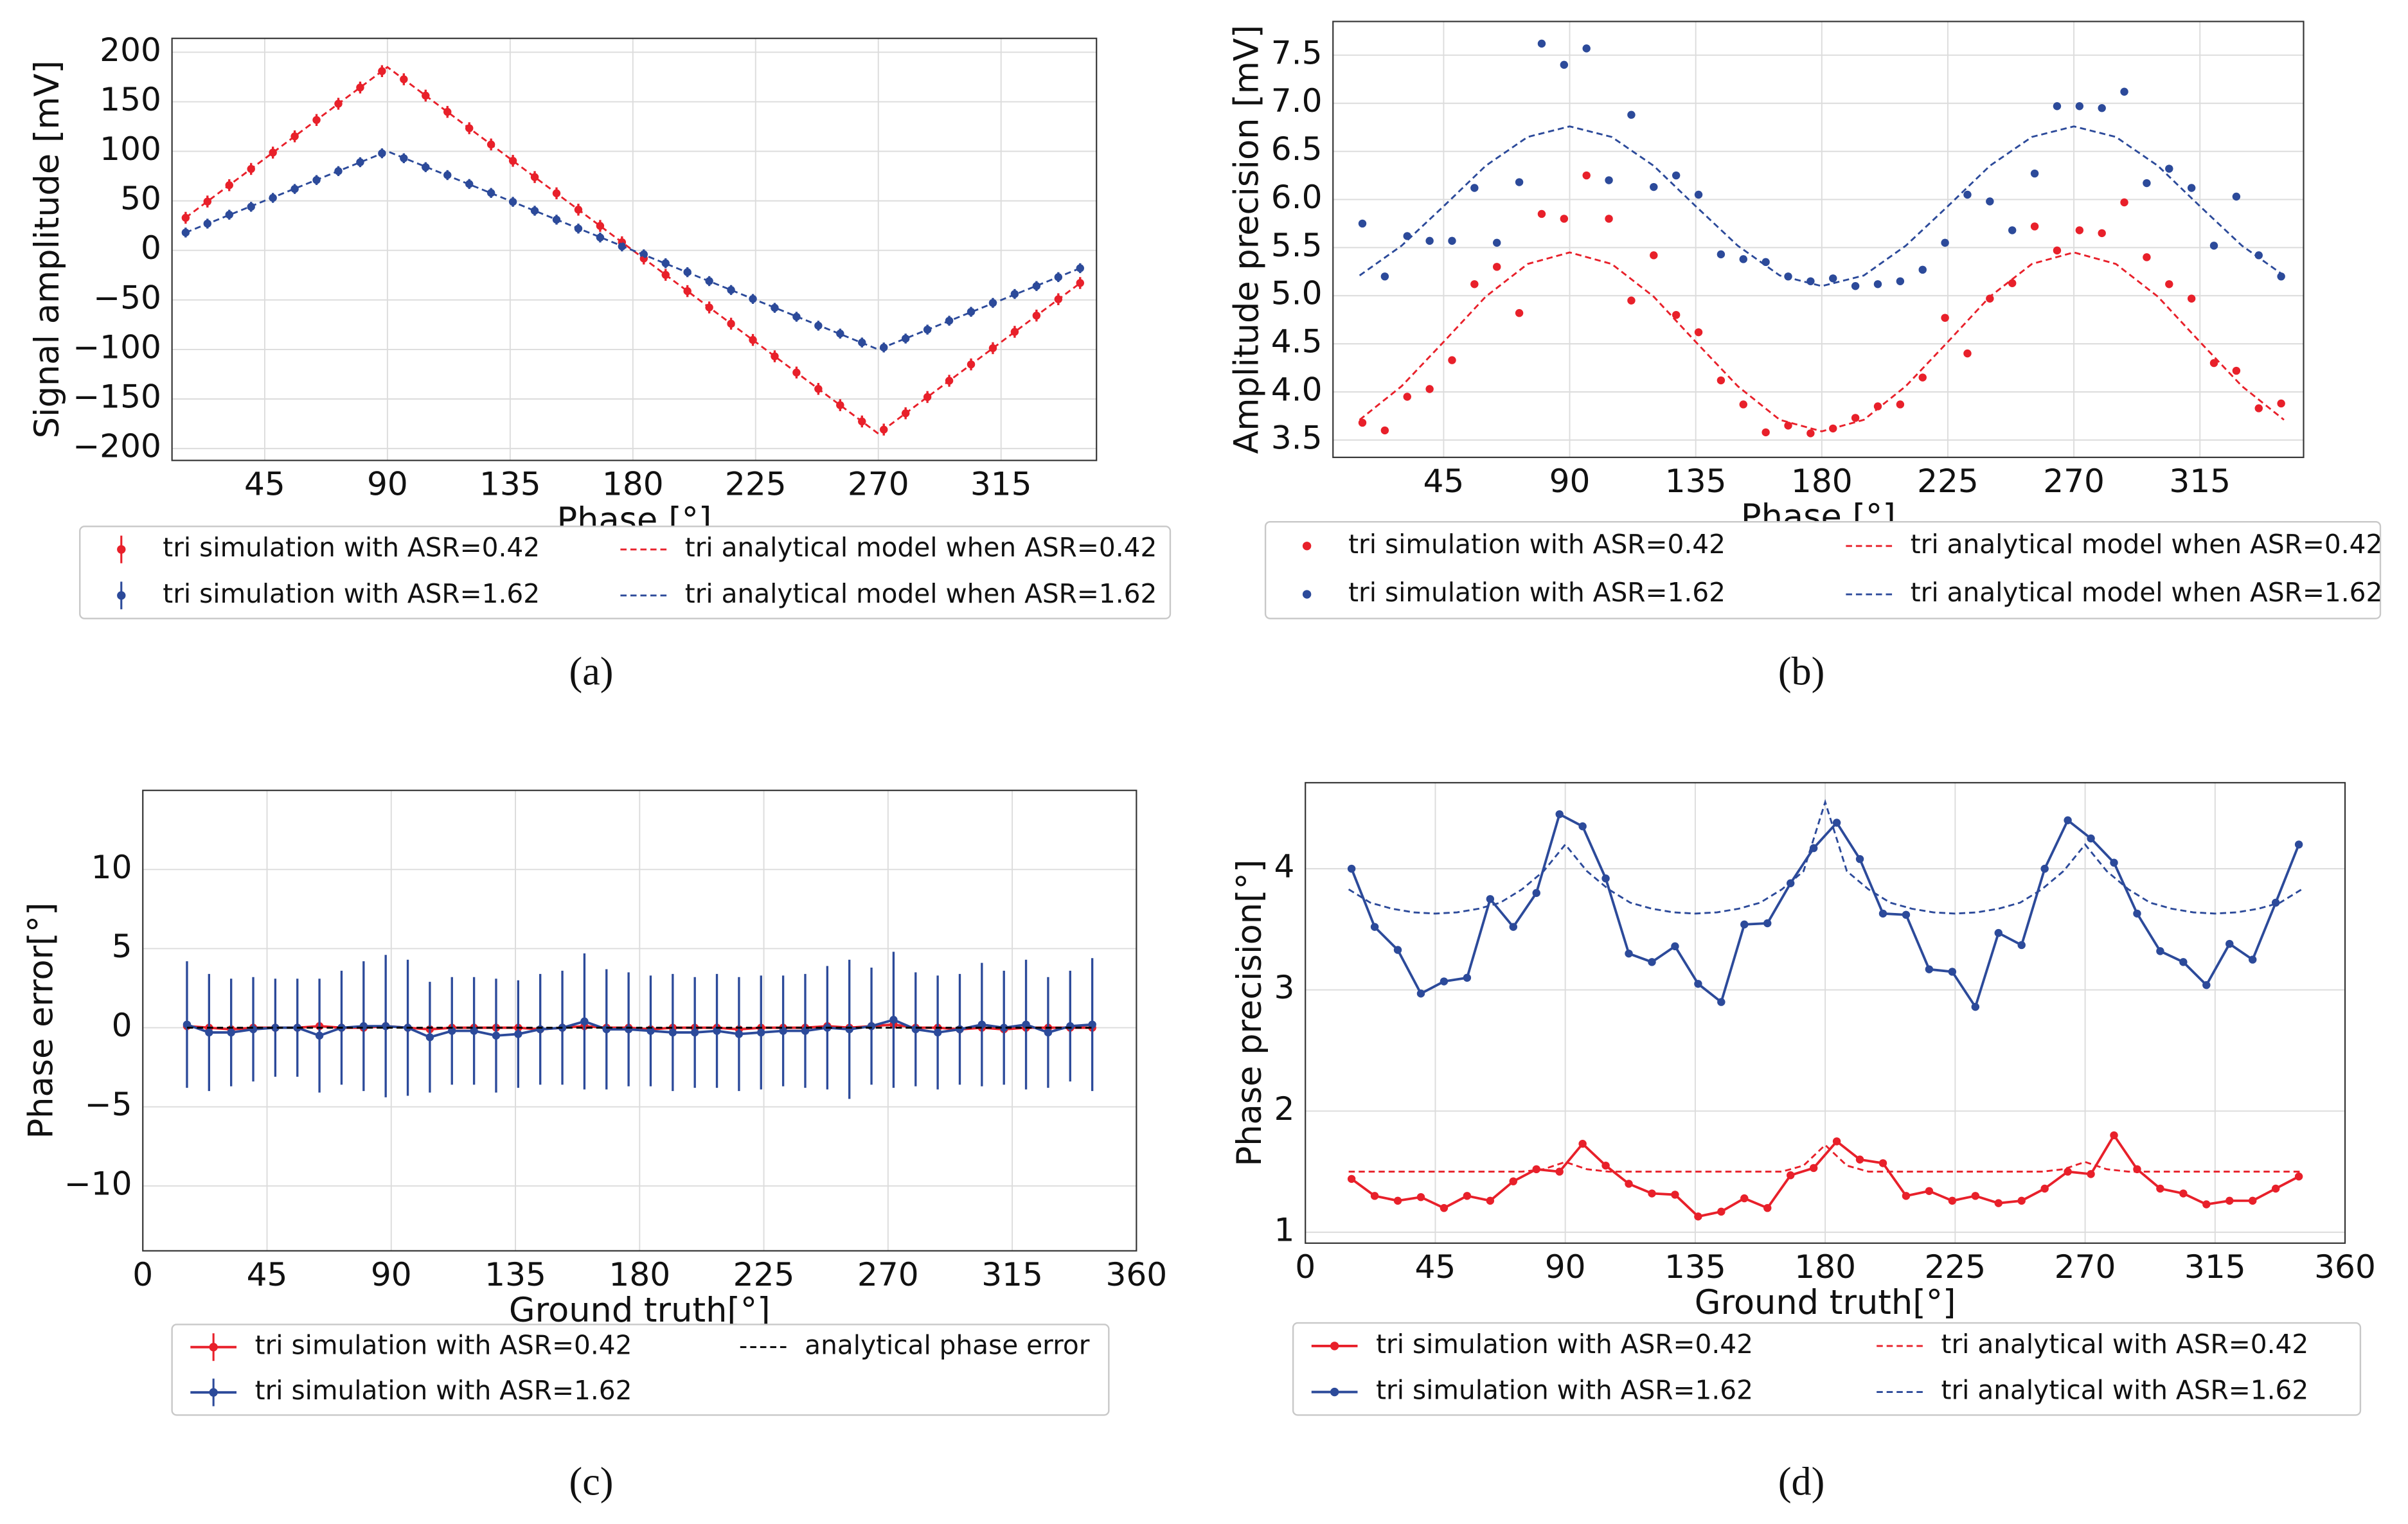 The image size is (2408, 1524). I want to click on x-tick-label: 225, so click(1948, 481).